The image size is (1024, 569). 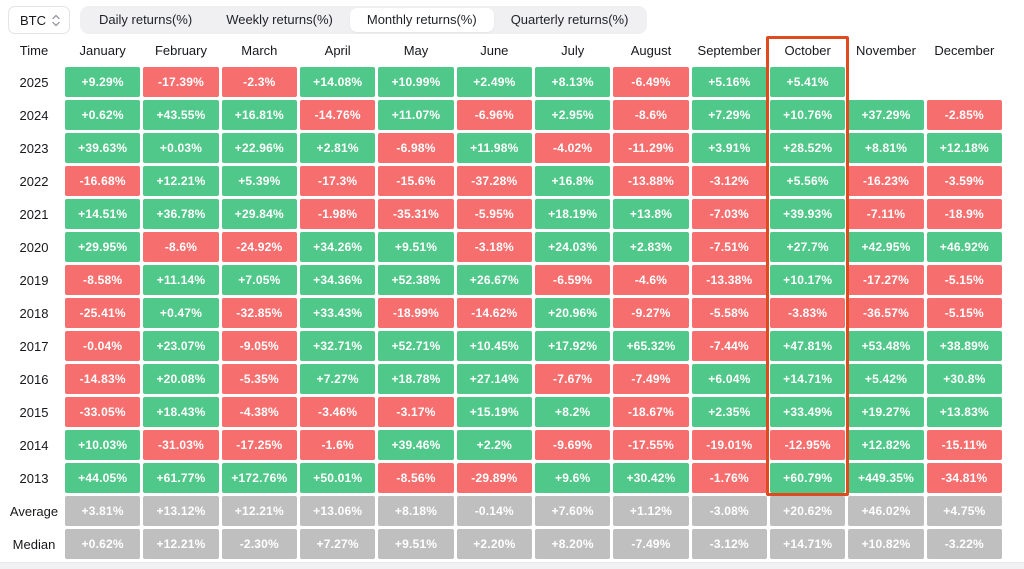 I want to click on return-cell: +29.95%, so click(x=103, y=247).